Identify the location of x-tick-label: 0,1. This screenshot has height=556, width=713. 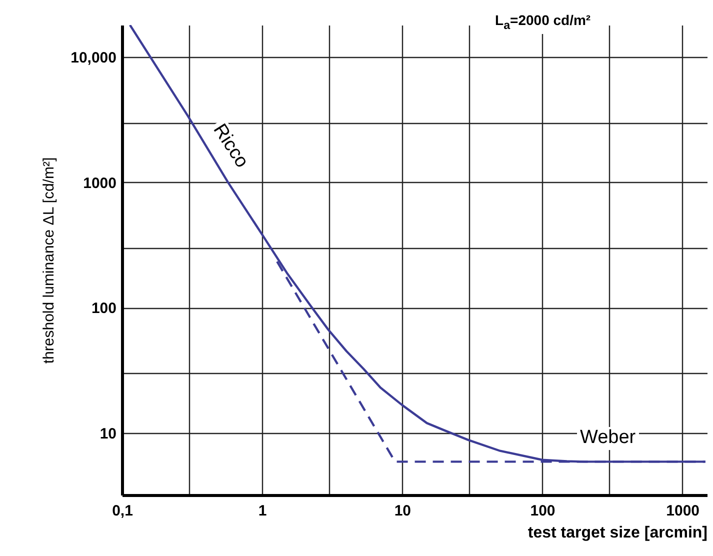
(122, 511).